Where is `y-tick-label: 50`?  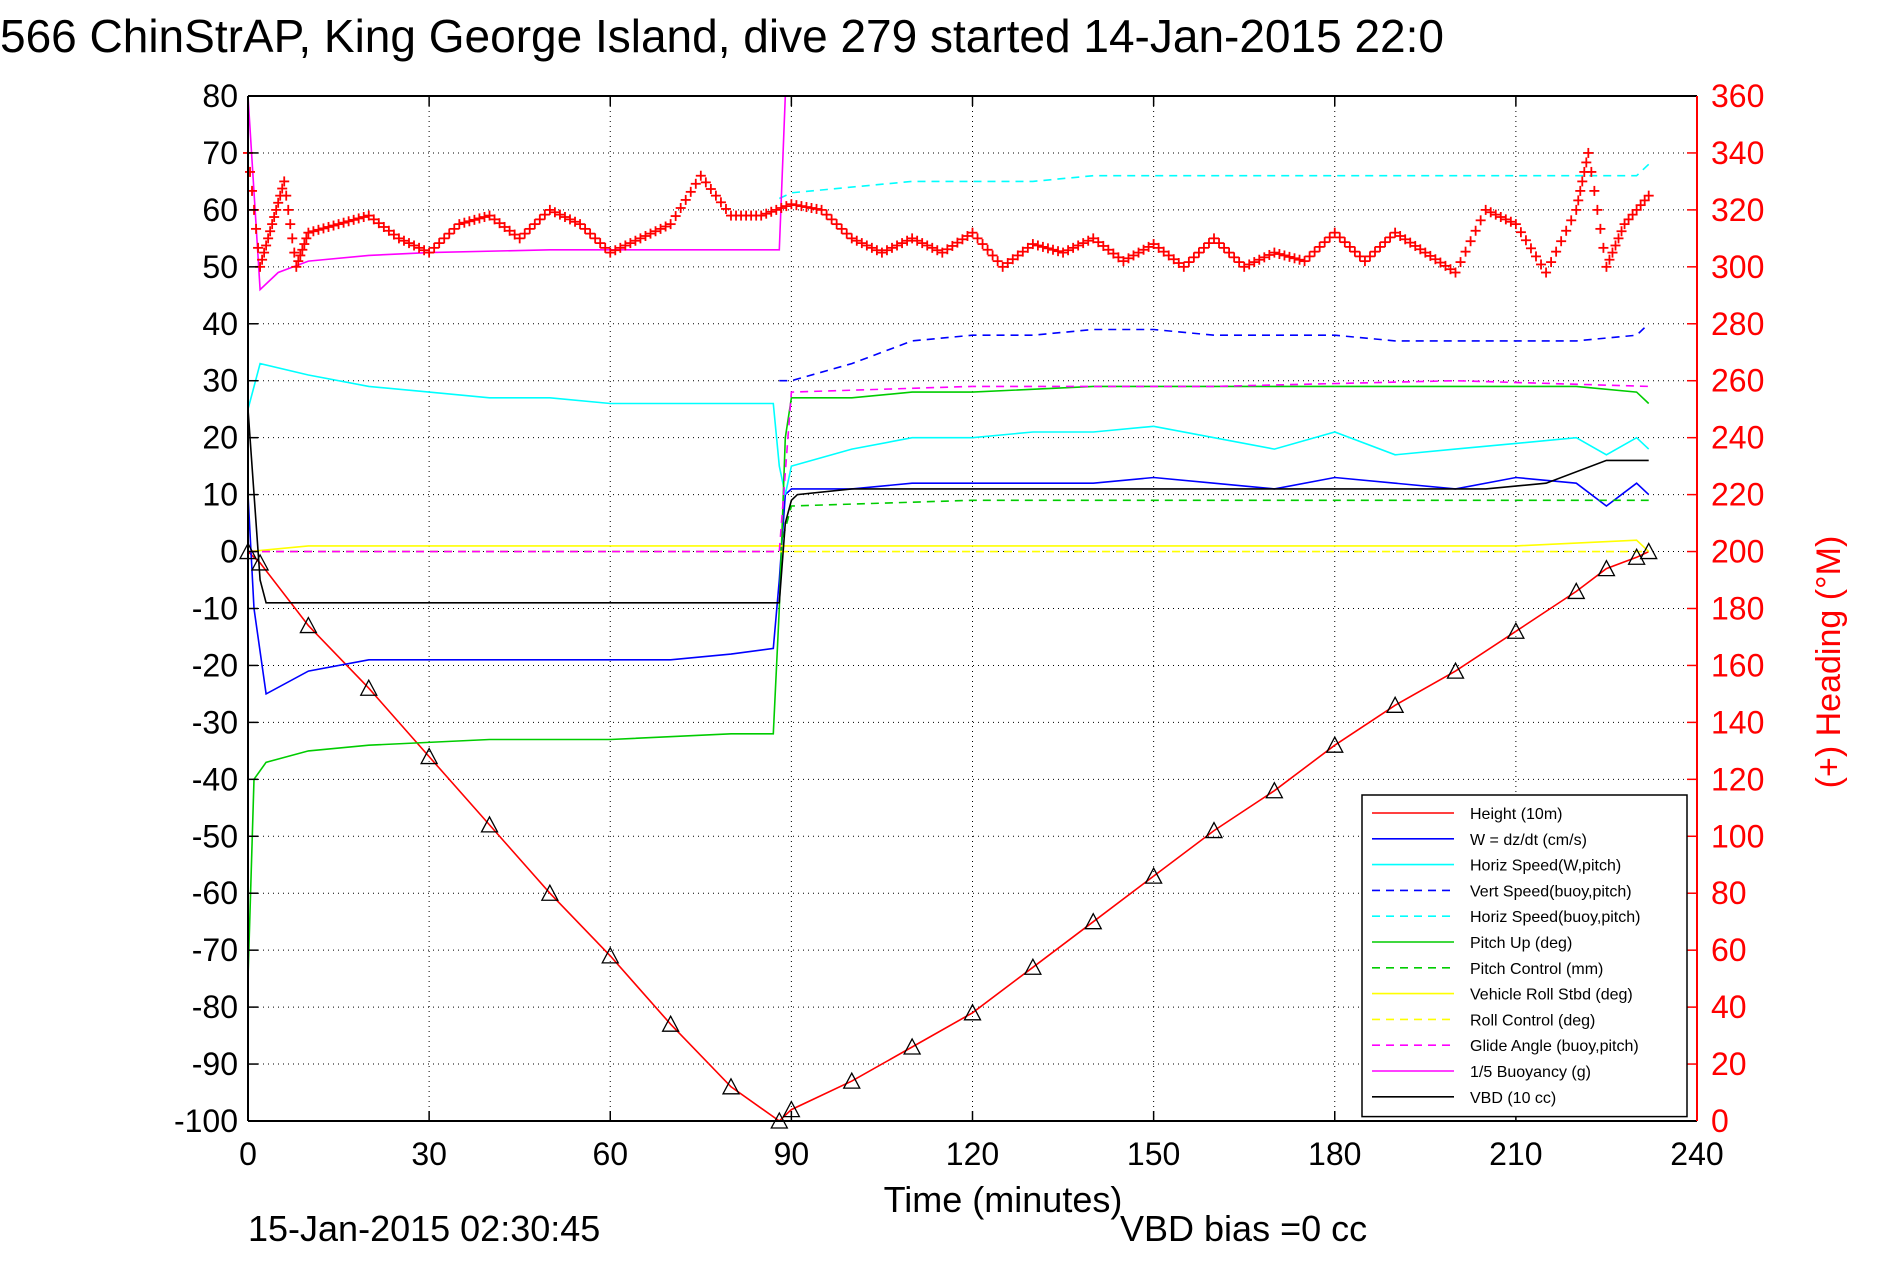 y-tick-label: 50 is located at coordinates (220, 267).